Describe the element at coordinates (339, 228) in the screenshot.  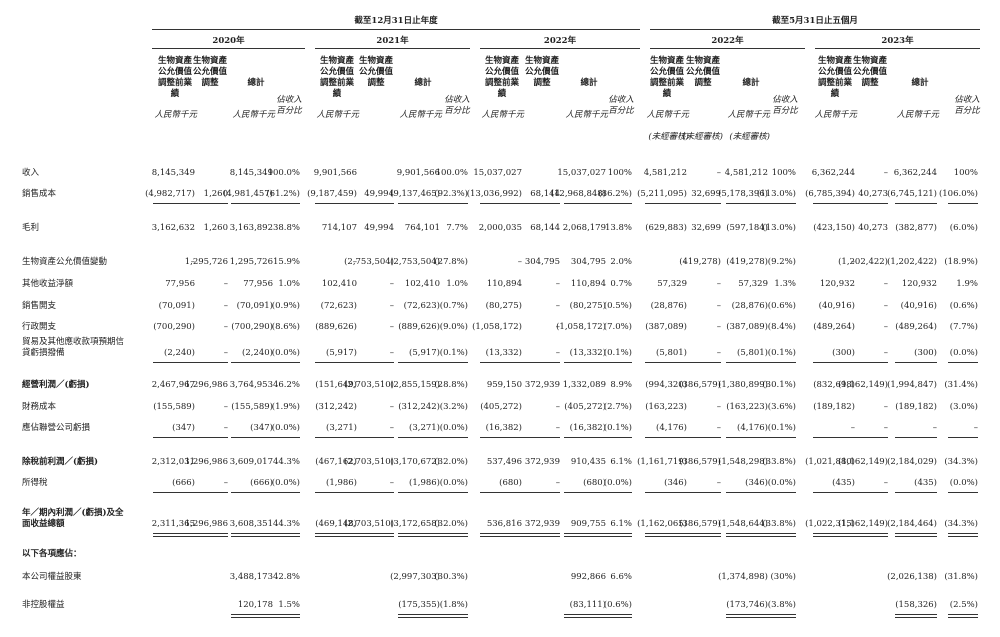
I see `cell-value: 714,107` at that location.